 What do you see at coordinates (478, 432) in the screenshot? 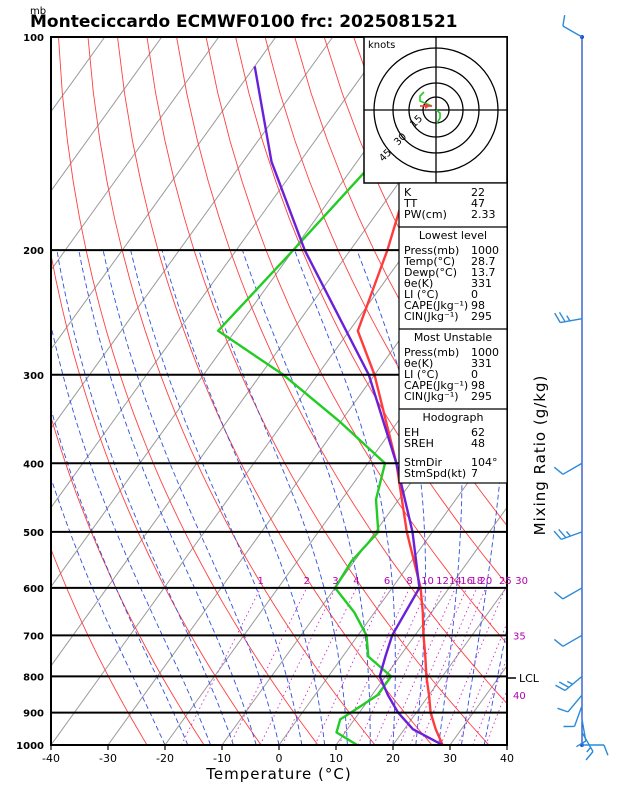
I see `index-value: 62` at bounding box center [478, 432].